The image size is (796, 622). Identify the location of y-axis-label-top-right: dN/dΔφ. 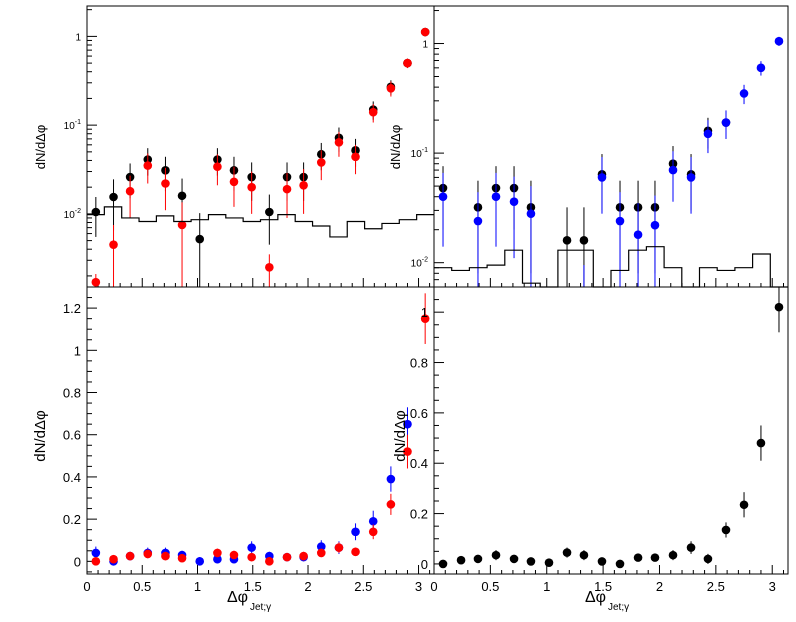
(395, 147).